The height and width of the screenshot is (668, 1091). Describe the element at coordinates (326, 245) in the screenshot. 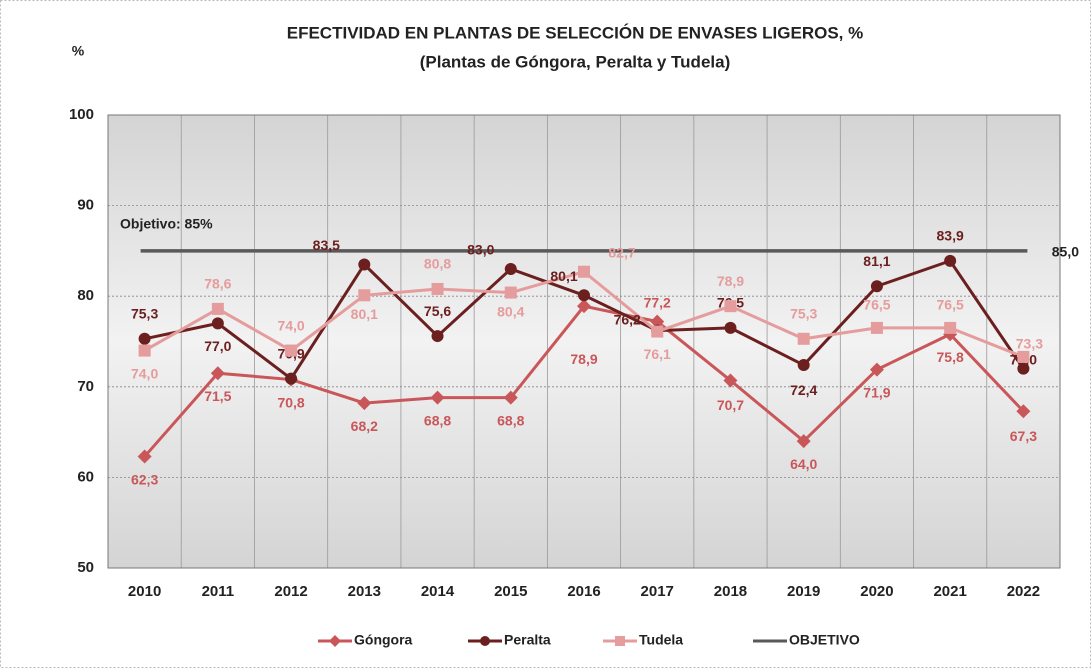

I see `data-label: 83,5` at that location.